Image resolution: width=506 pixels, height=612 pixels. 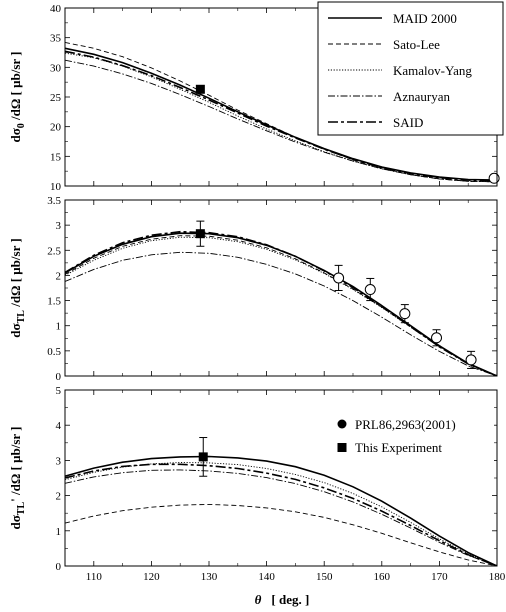 What do you see at coordinates (439, 577) in the screenshot?
I see `x-tick-label: 170` at bounding box center [439, 577].